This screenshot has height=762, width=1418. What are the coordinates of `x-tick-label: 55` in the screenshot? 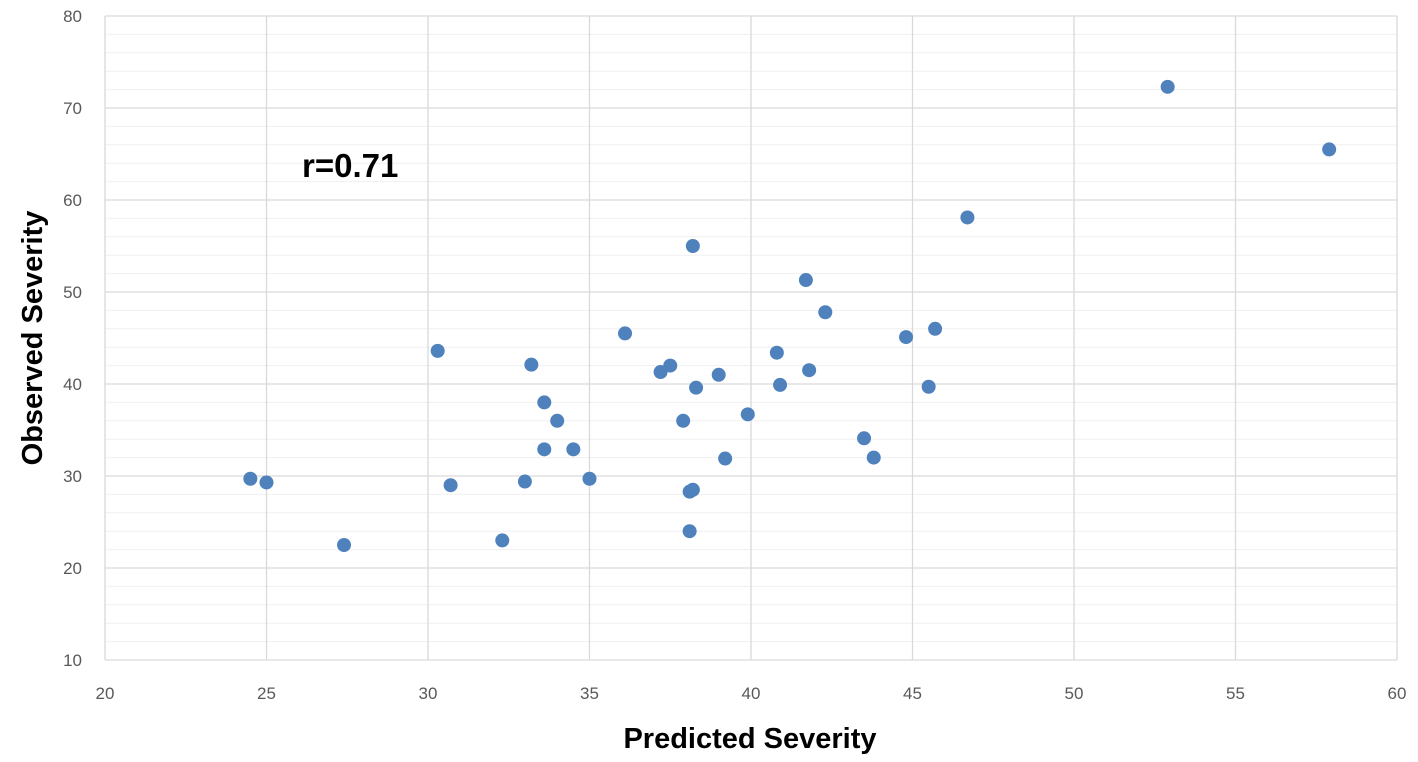 It's located at (1235, 693).